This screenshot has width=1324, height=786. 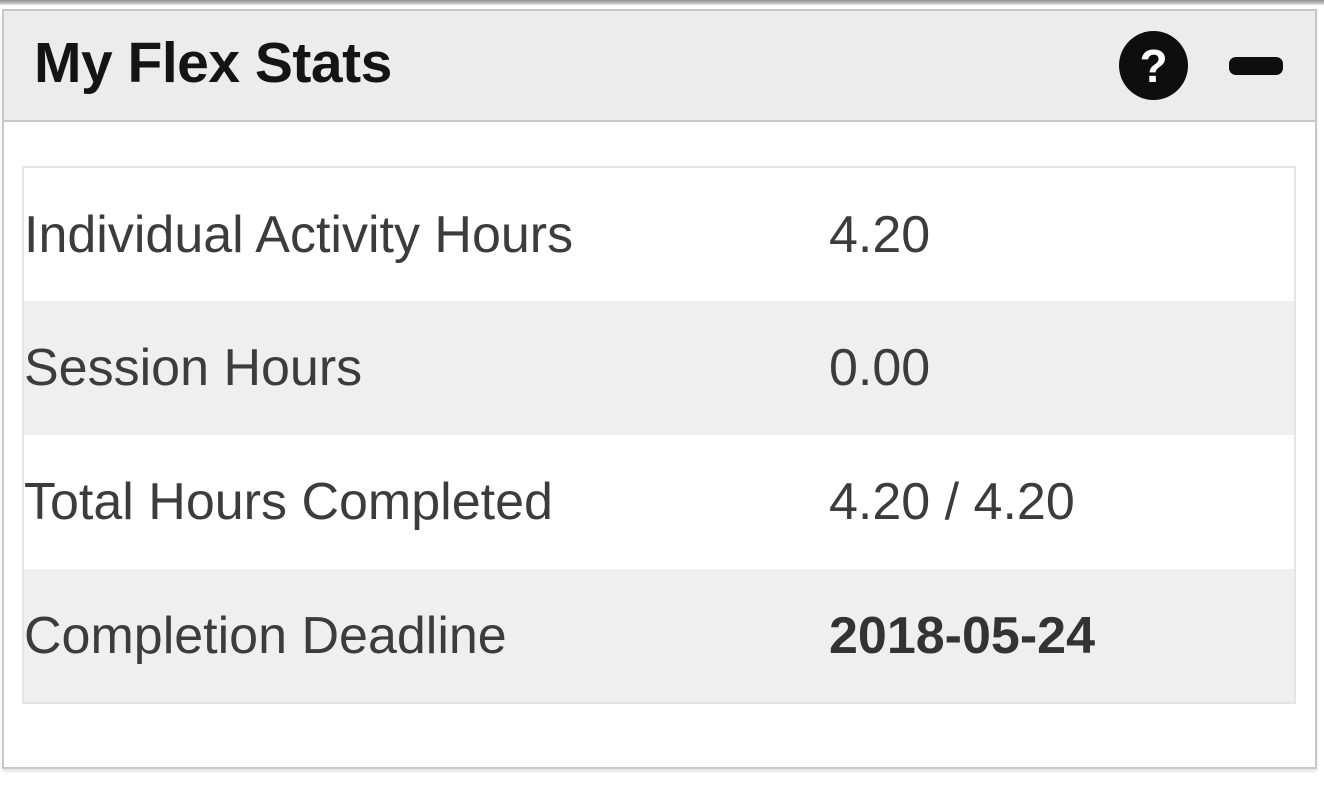 I want to click on top-divider, so click(x=662, y=2).